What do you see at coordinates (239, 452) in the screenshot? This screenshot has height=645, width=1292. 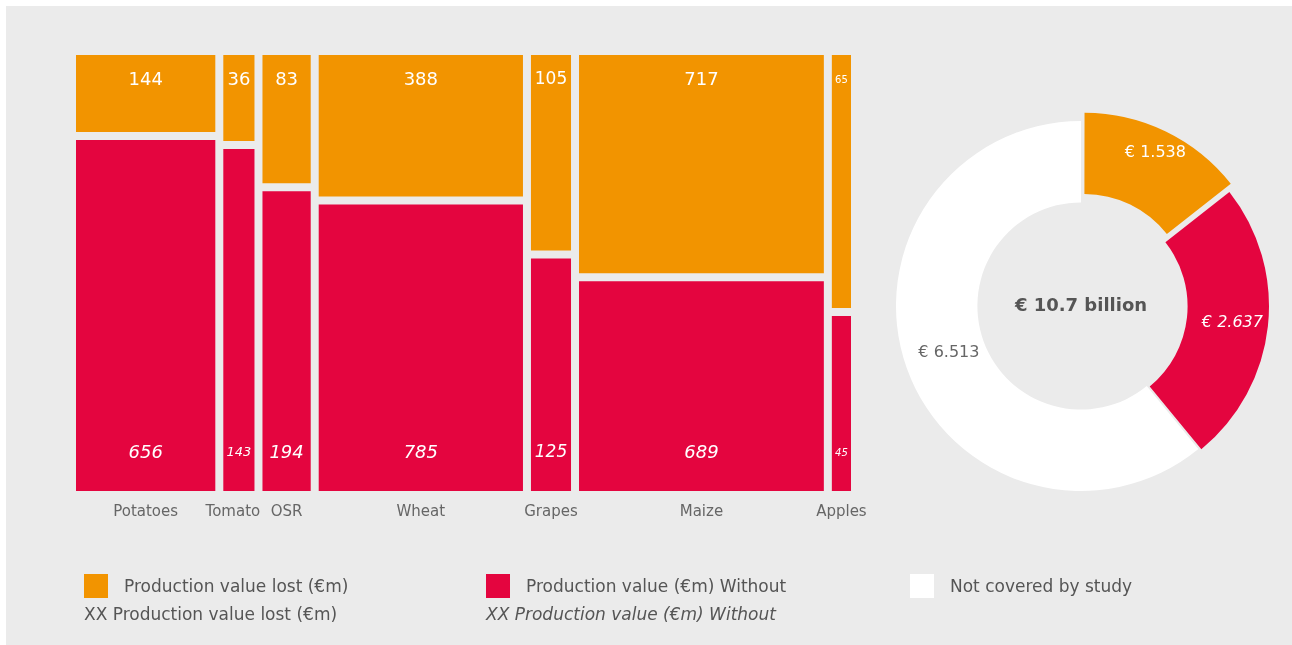 I see `data-label: 143` at bounding box center [239, 452].